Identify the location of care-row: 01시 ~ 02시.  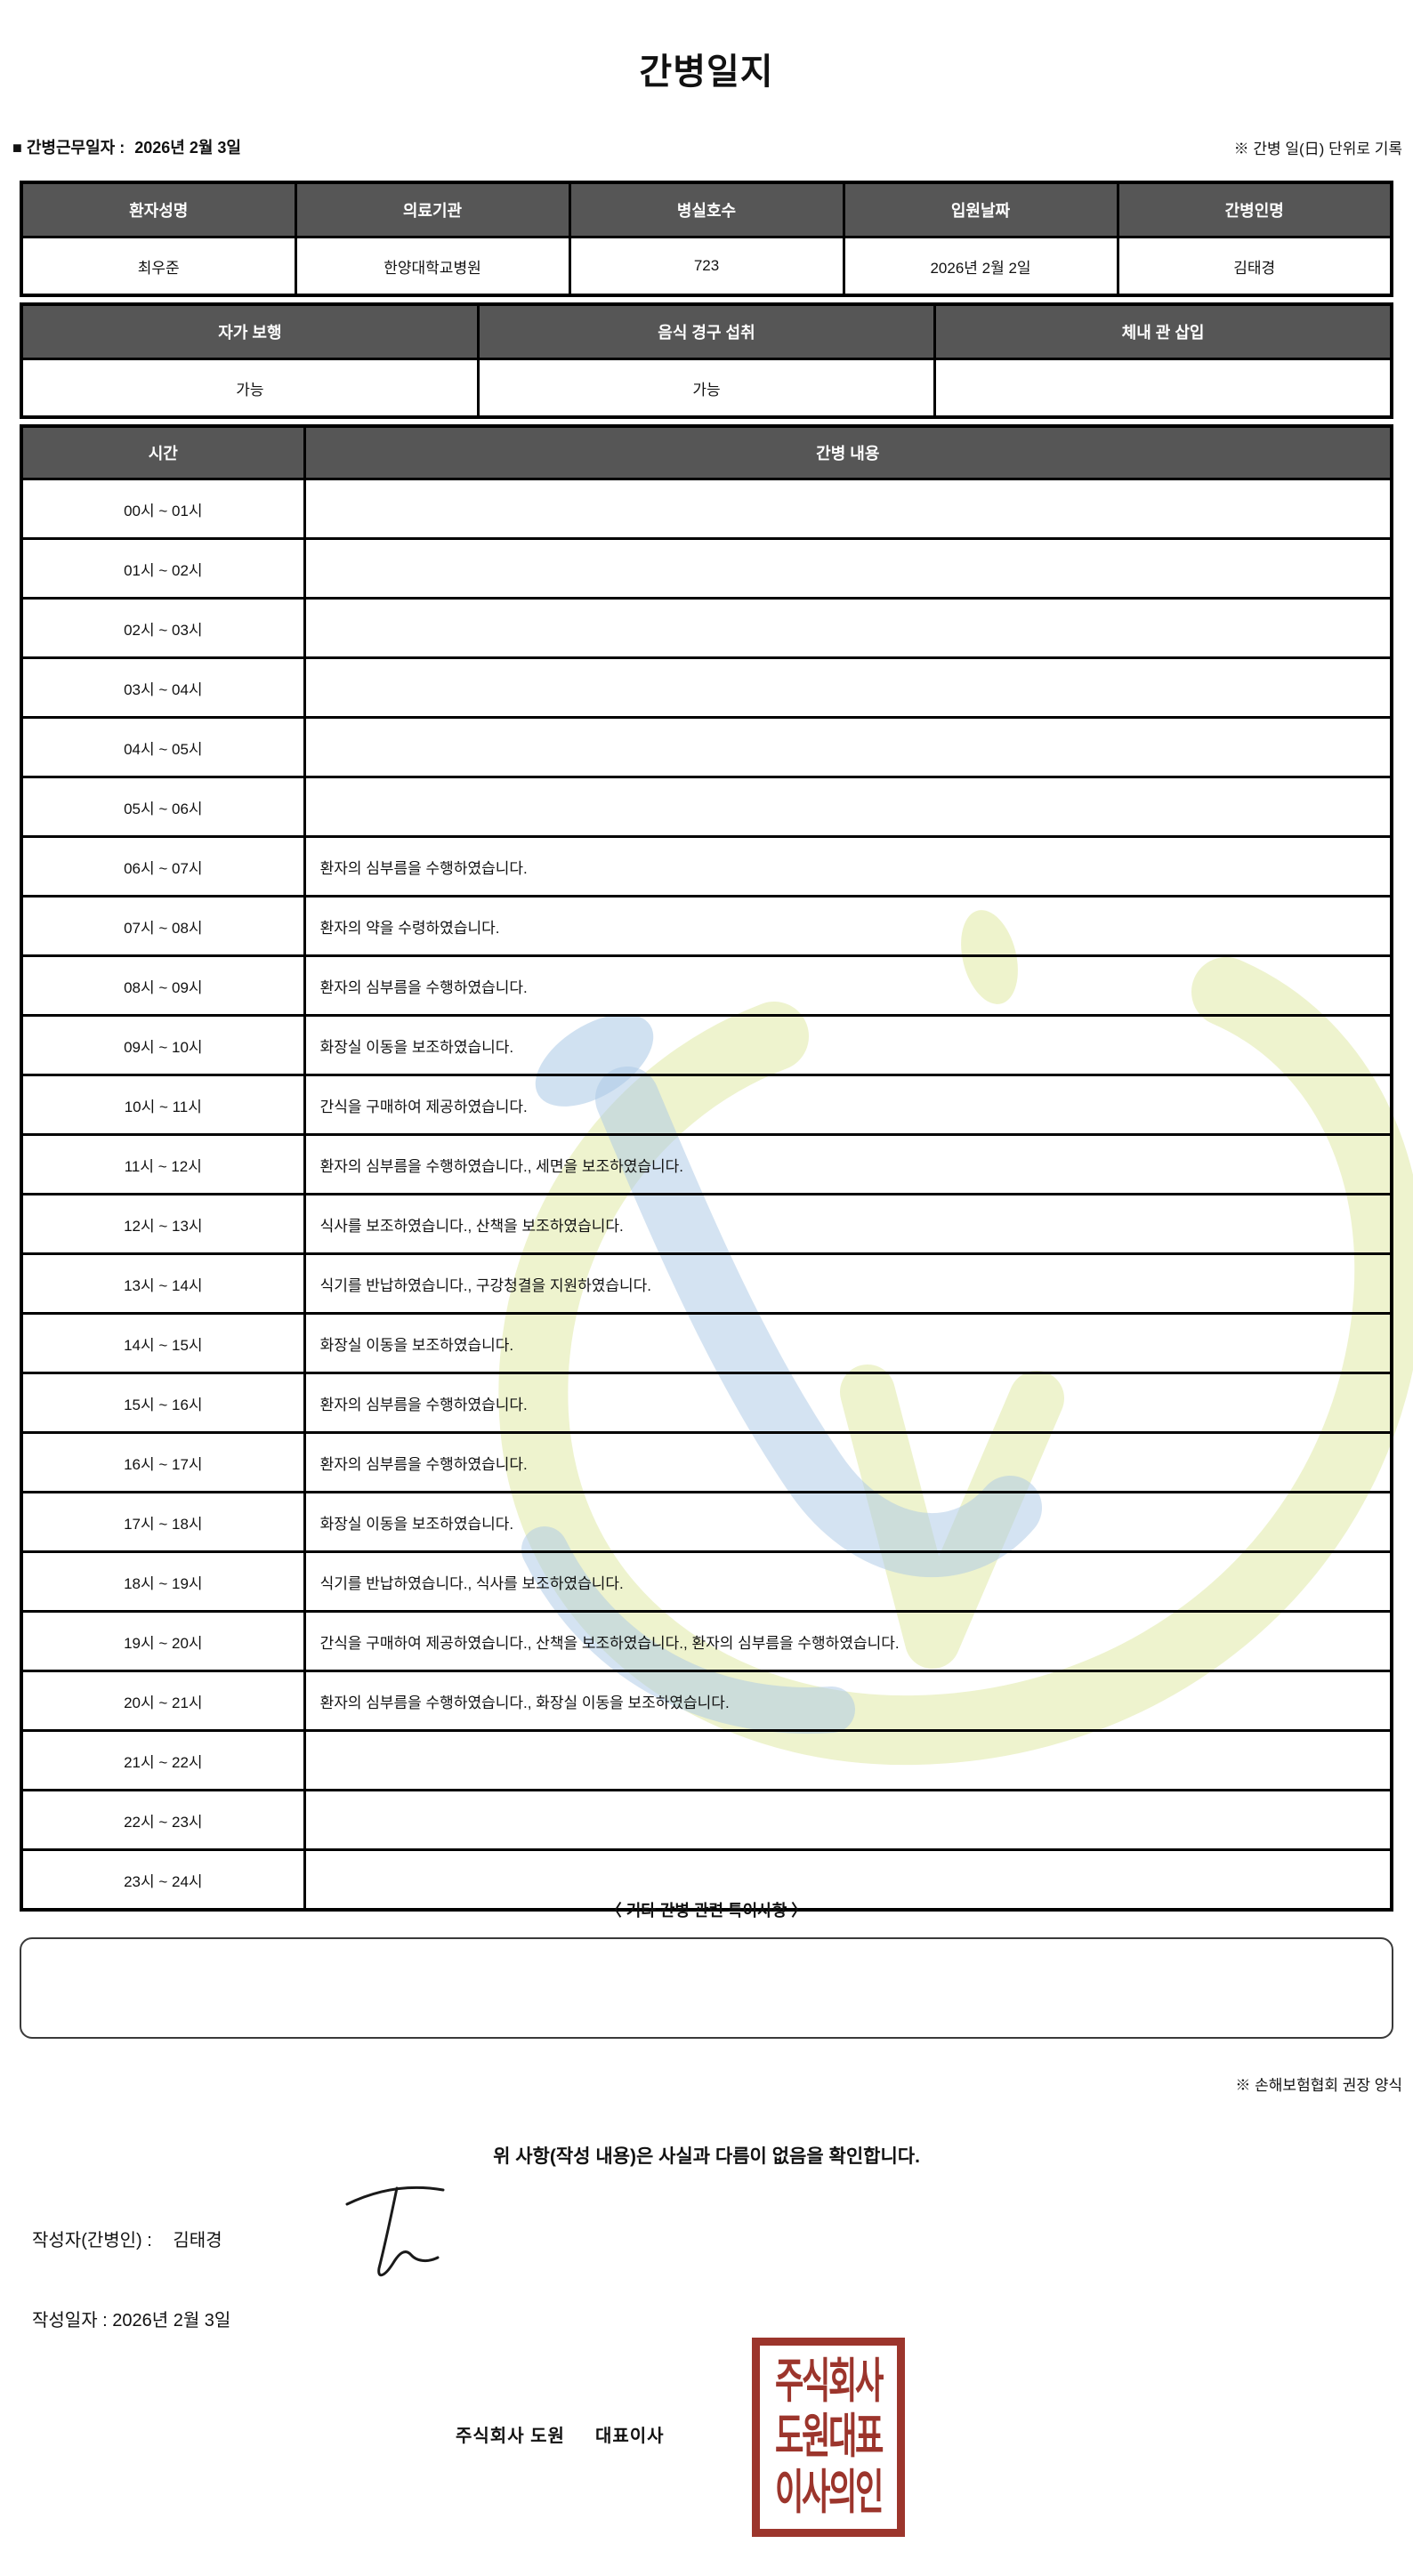
(706, 568).